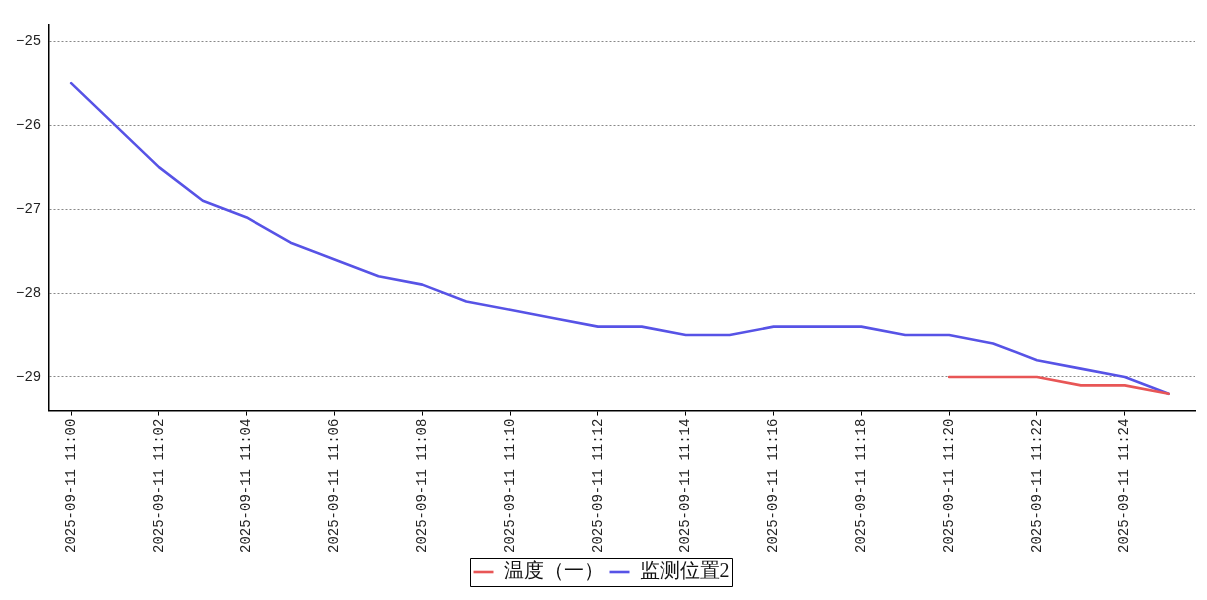 This screenshot has width=1207, height=600. Describe the element at coordinates (28, 208) in the screenshot. I see `y-tick-label: −27` at that location.